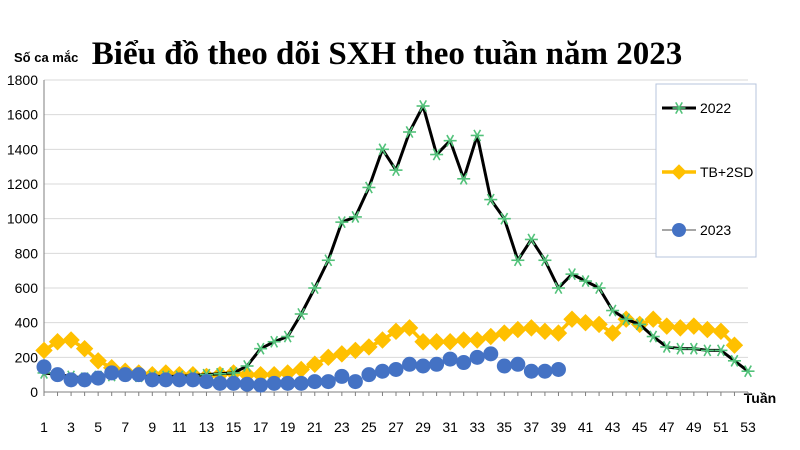 The height and width of the screenshot is (450, 800). I want to click on y-tick-label: 200, so click(27, 357).